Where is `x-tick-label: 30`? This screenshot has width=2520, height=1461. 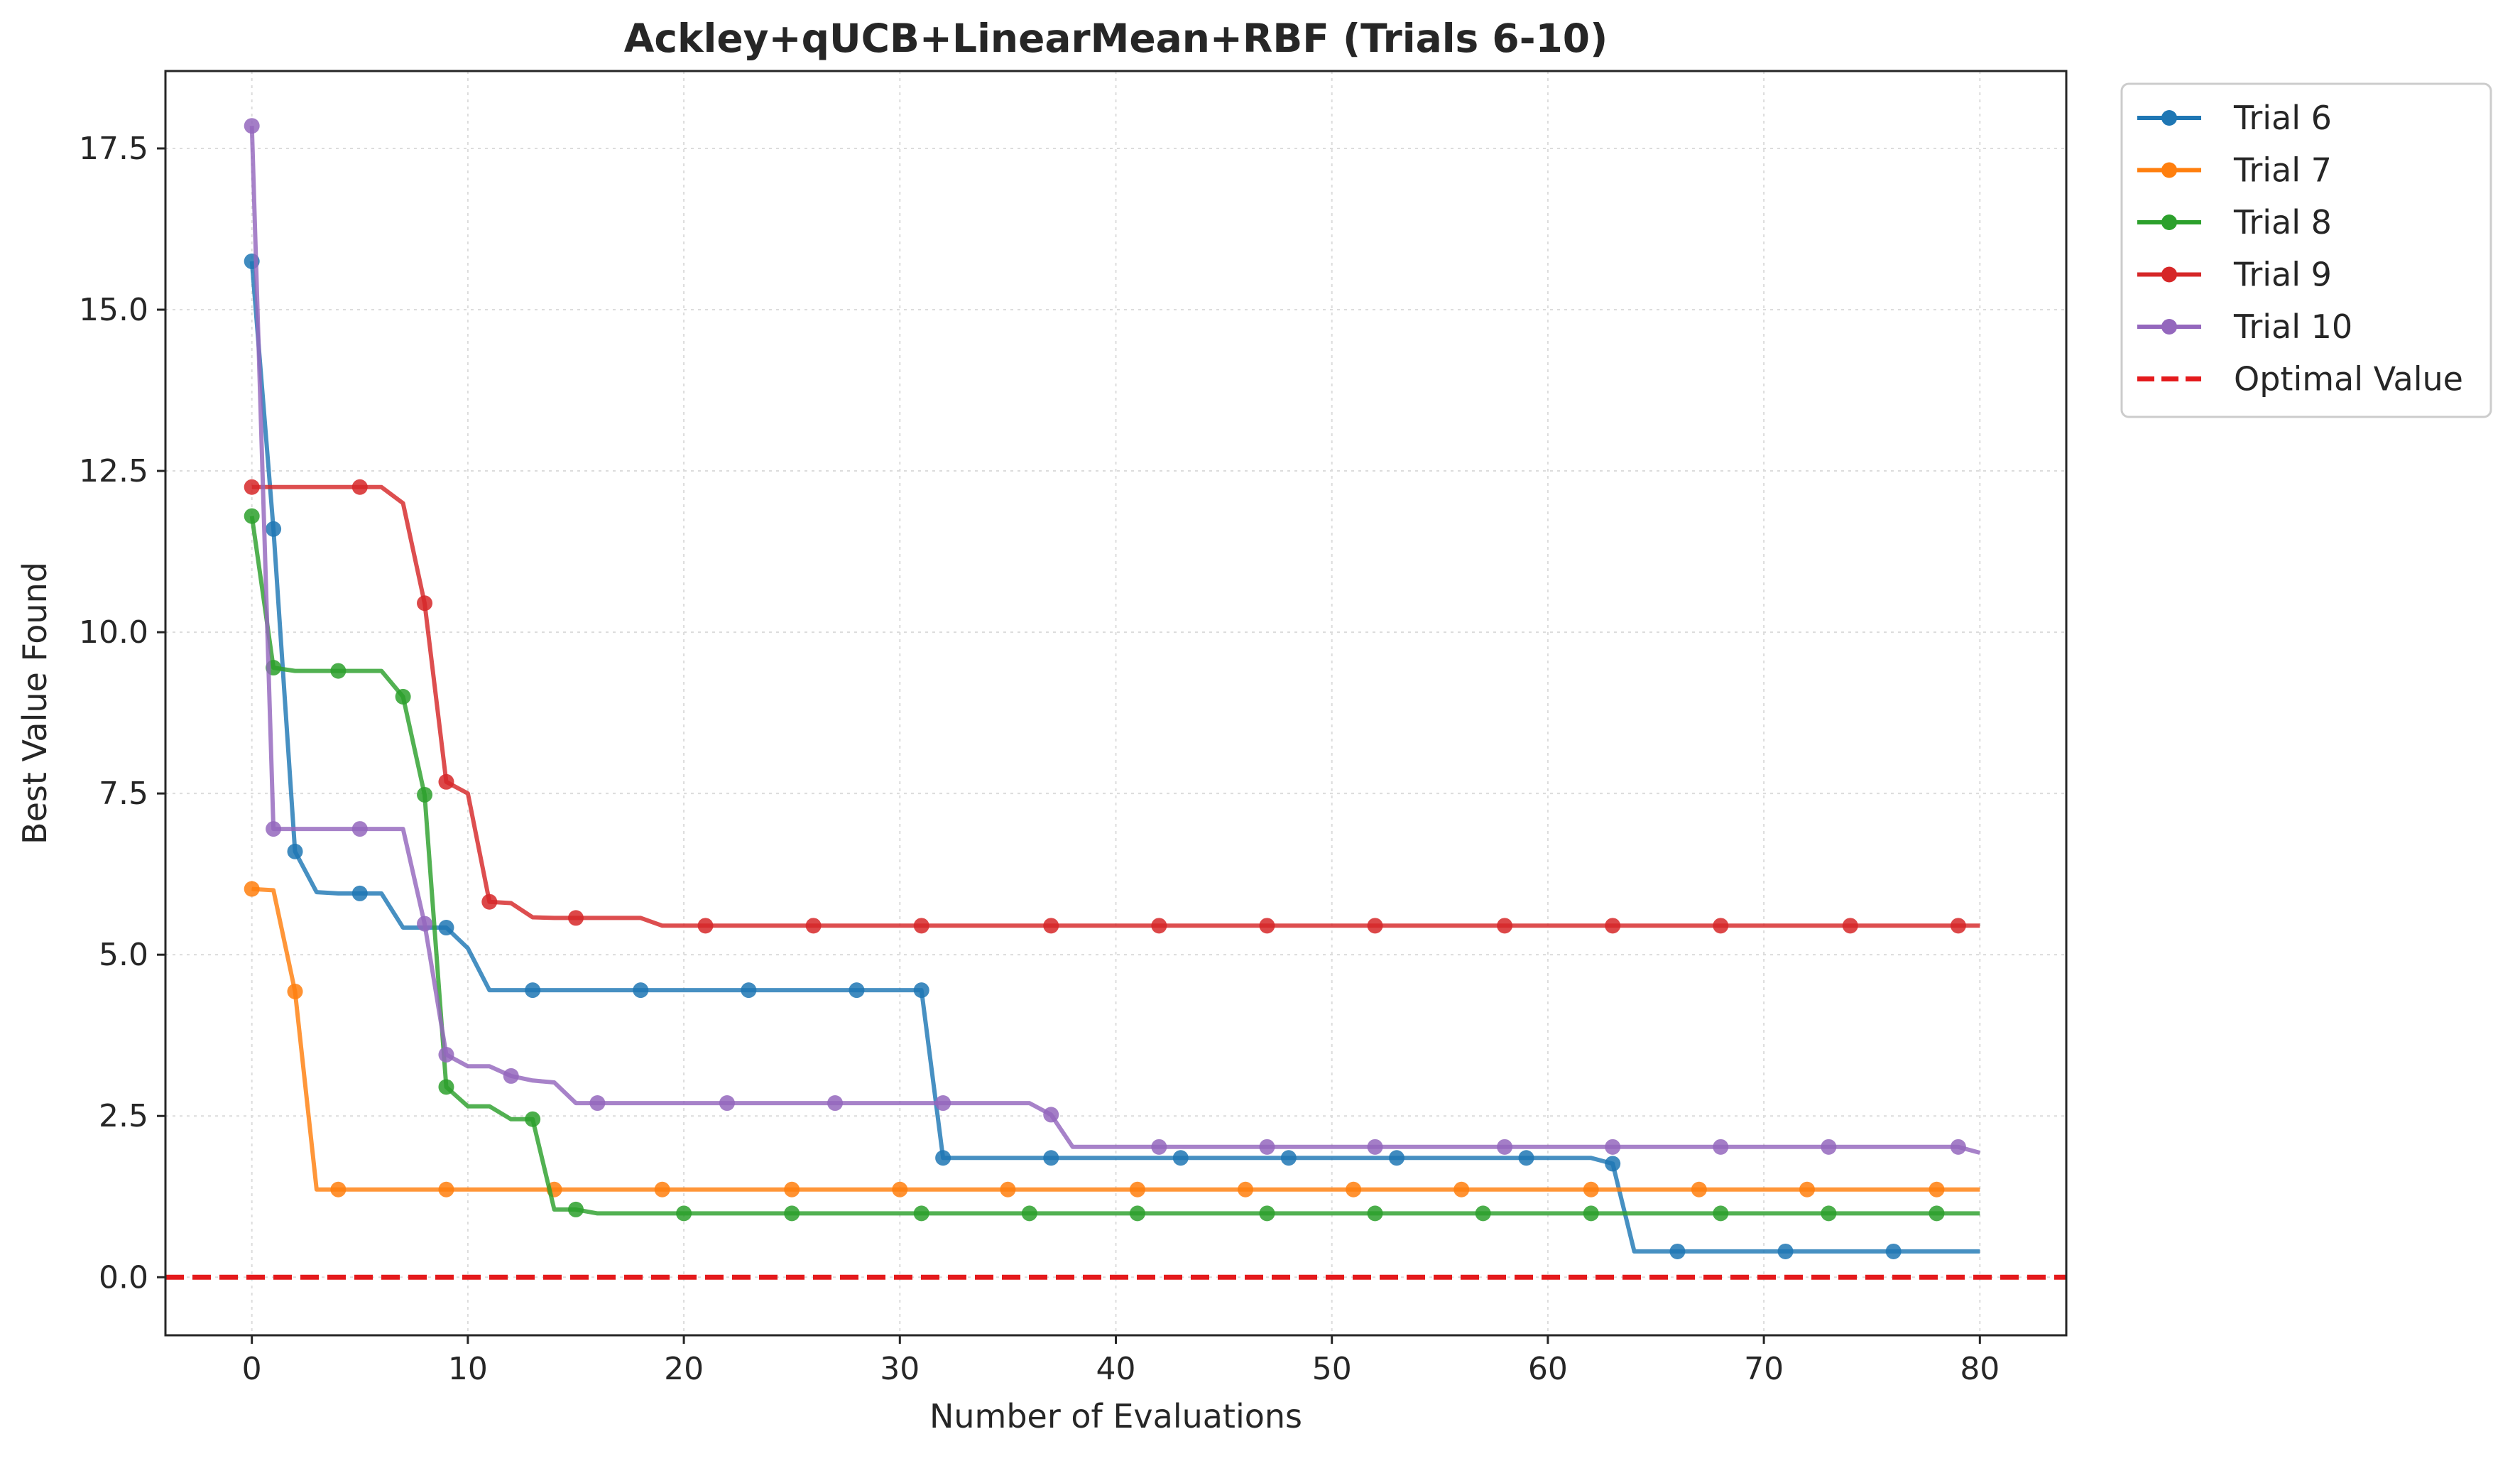
x-tick-label: 30 is located at coordinates (900, 1369).